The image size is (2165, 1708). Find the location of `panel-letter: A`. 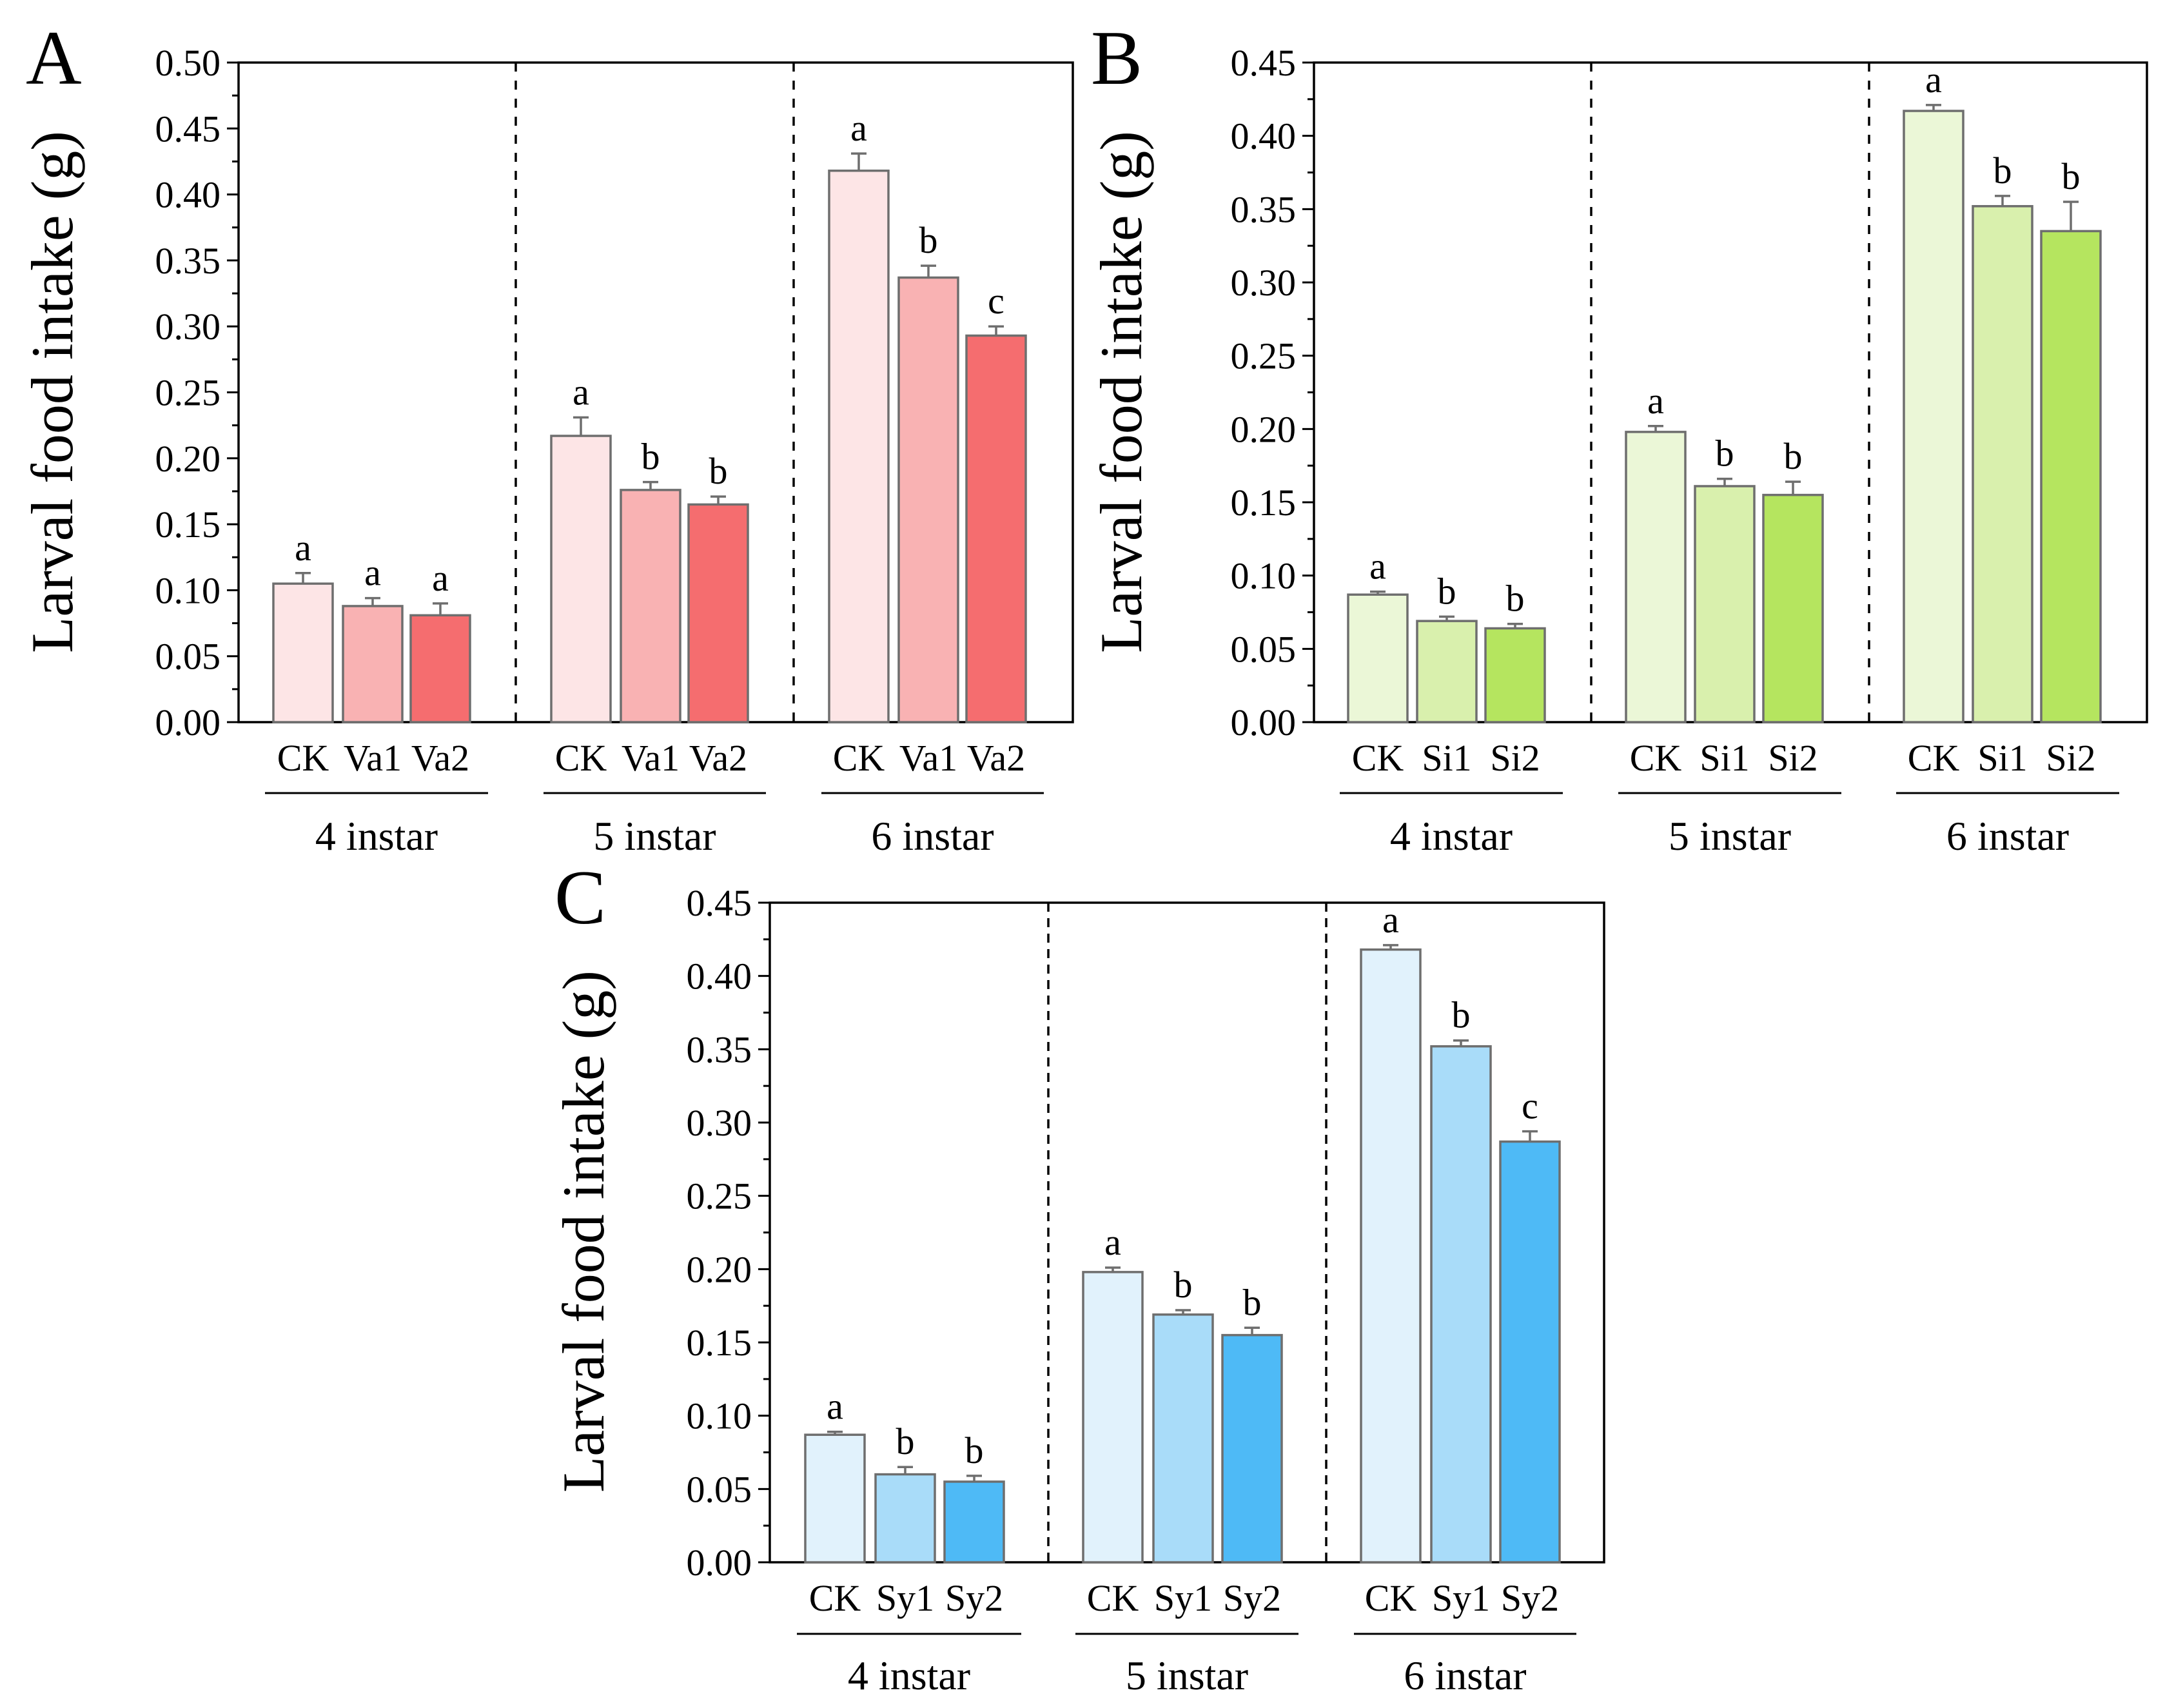

panel-letter: A is located at coordinates (54, 58).